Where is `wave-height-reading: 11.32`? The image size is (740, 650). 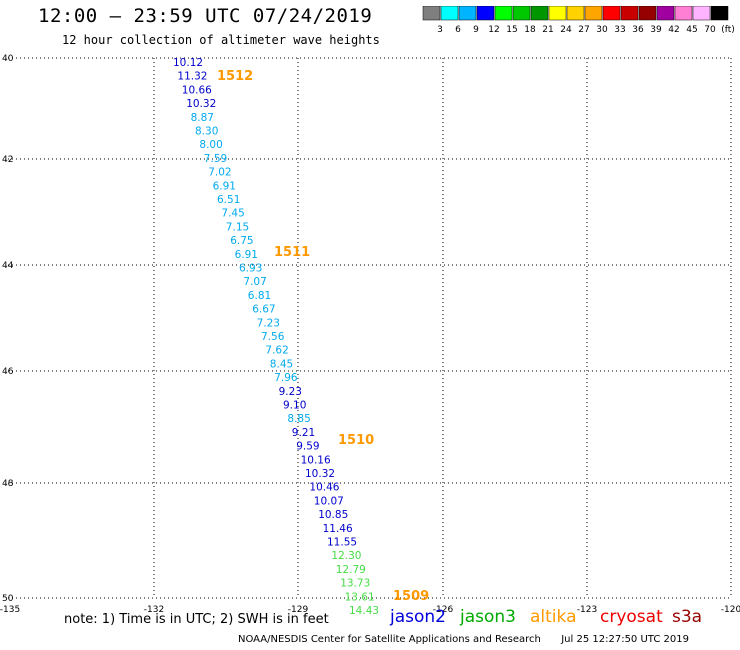
wave-height-reading: 11.32 is located at coordinates (192, 77).